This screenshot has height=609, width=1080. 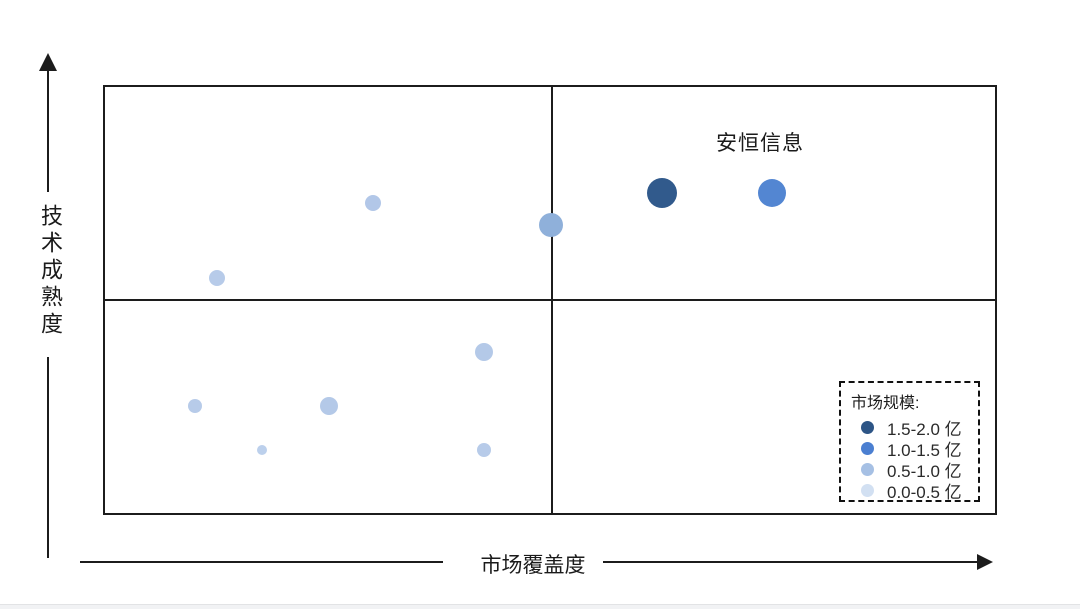 What do you see at coordinates (48, 131) in the screenshot?
I see `y-axis-line-upper` at bounding box center [48, 131].